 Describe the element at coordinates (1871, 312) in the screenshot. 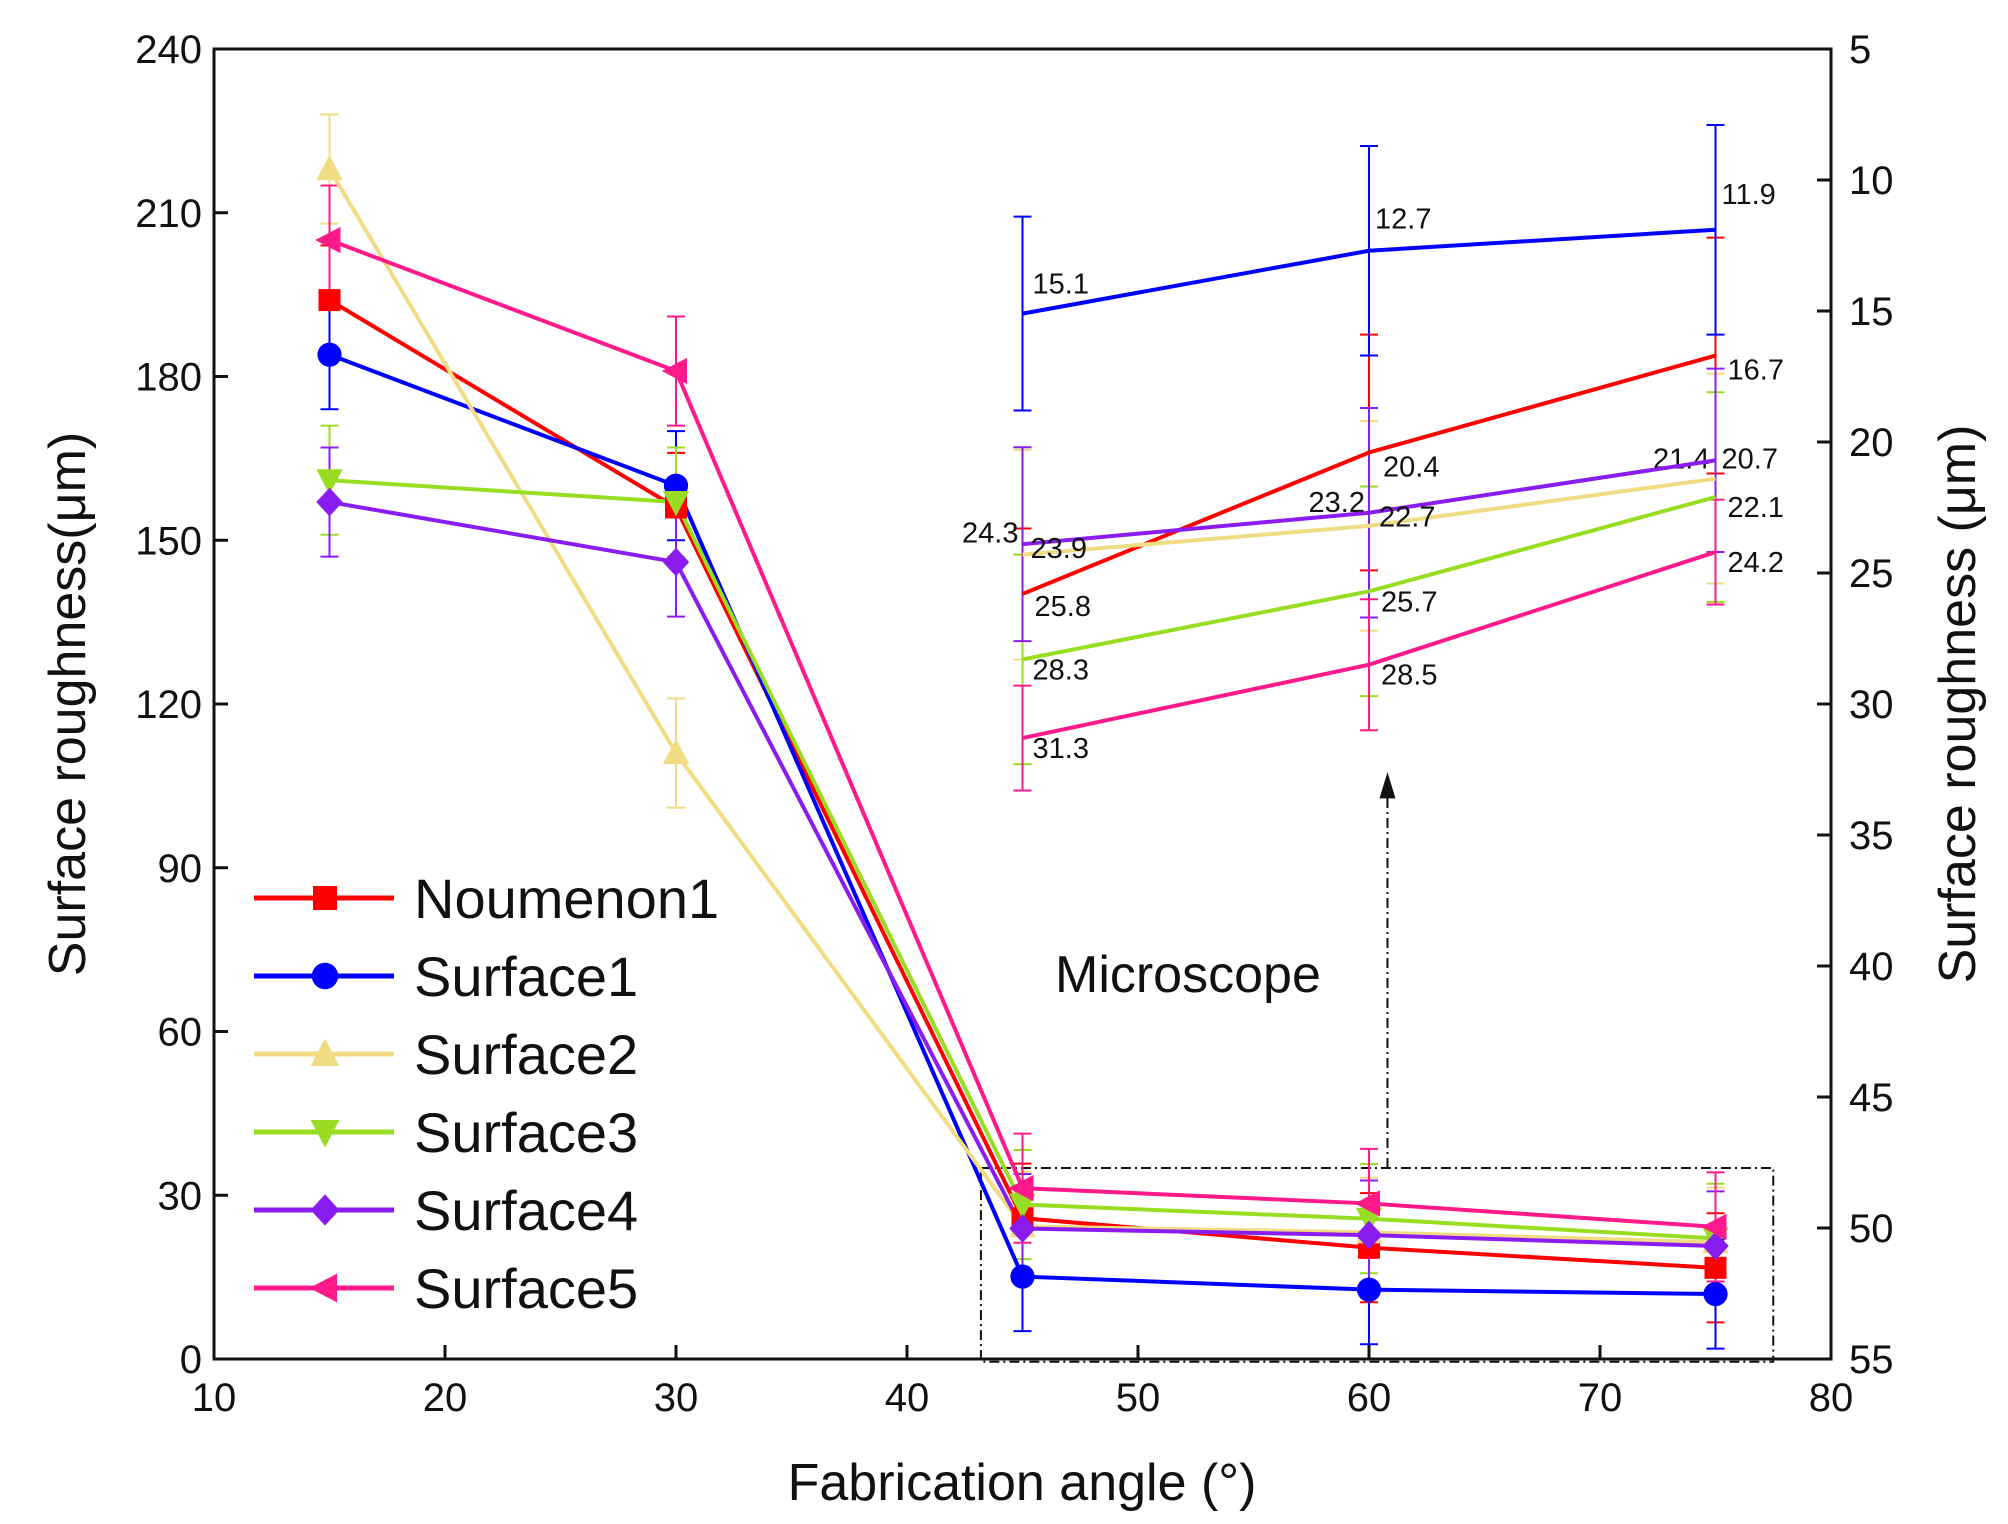

I see `y-right-tick-label: 15` at that location.